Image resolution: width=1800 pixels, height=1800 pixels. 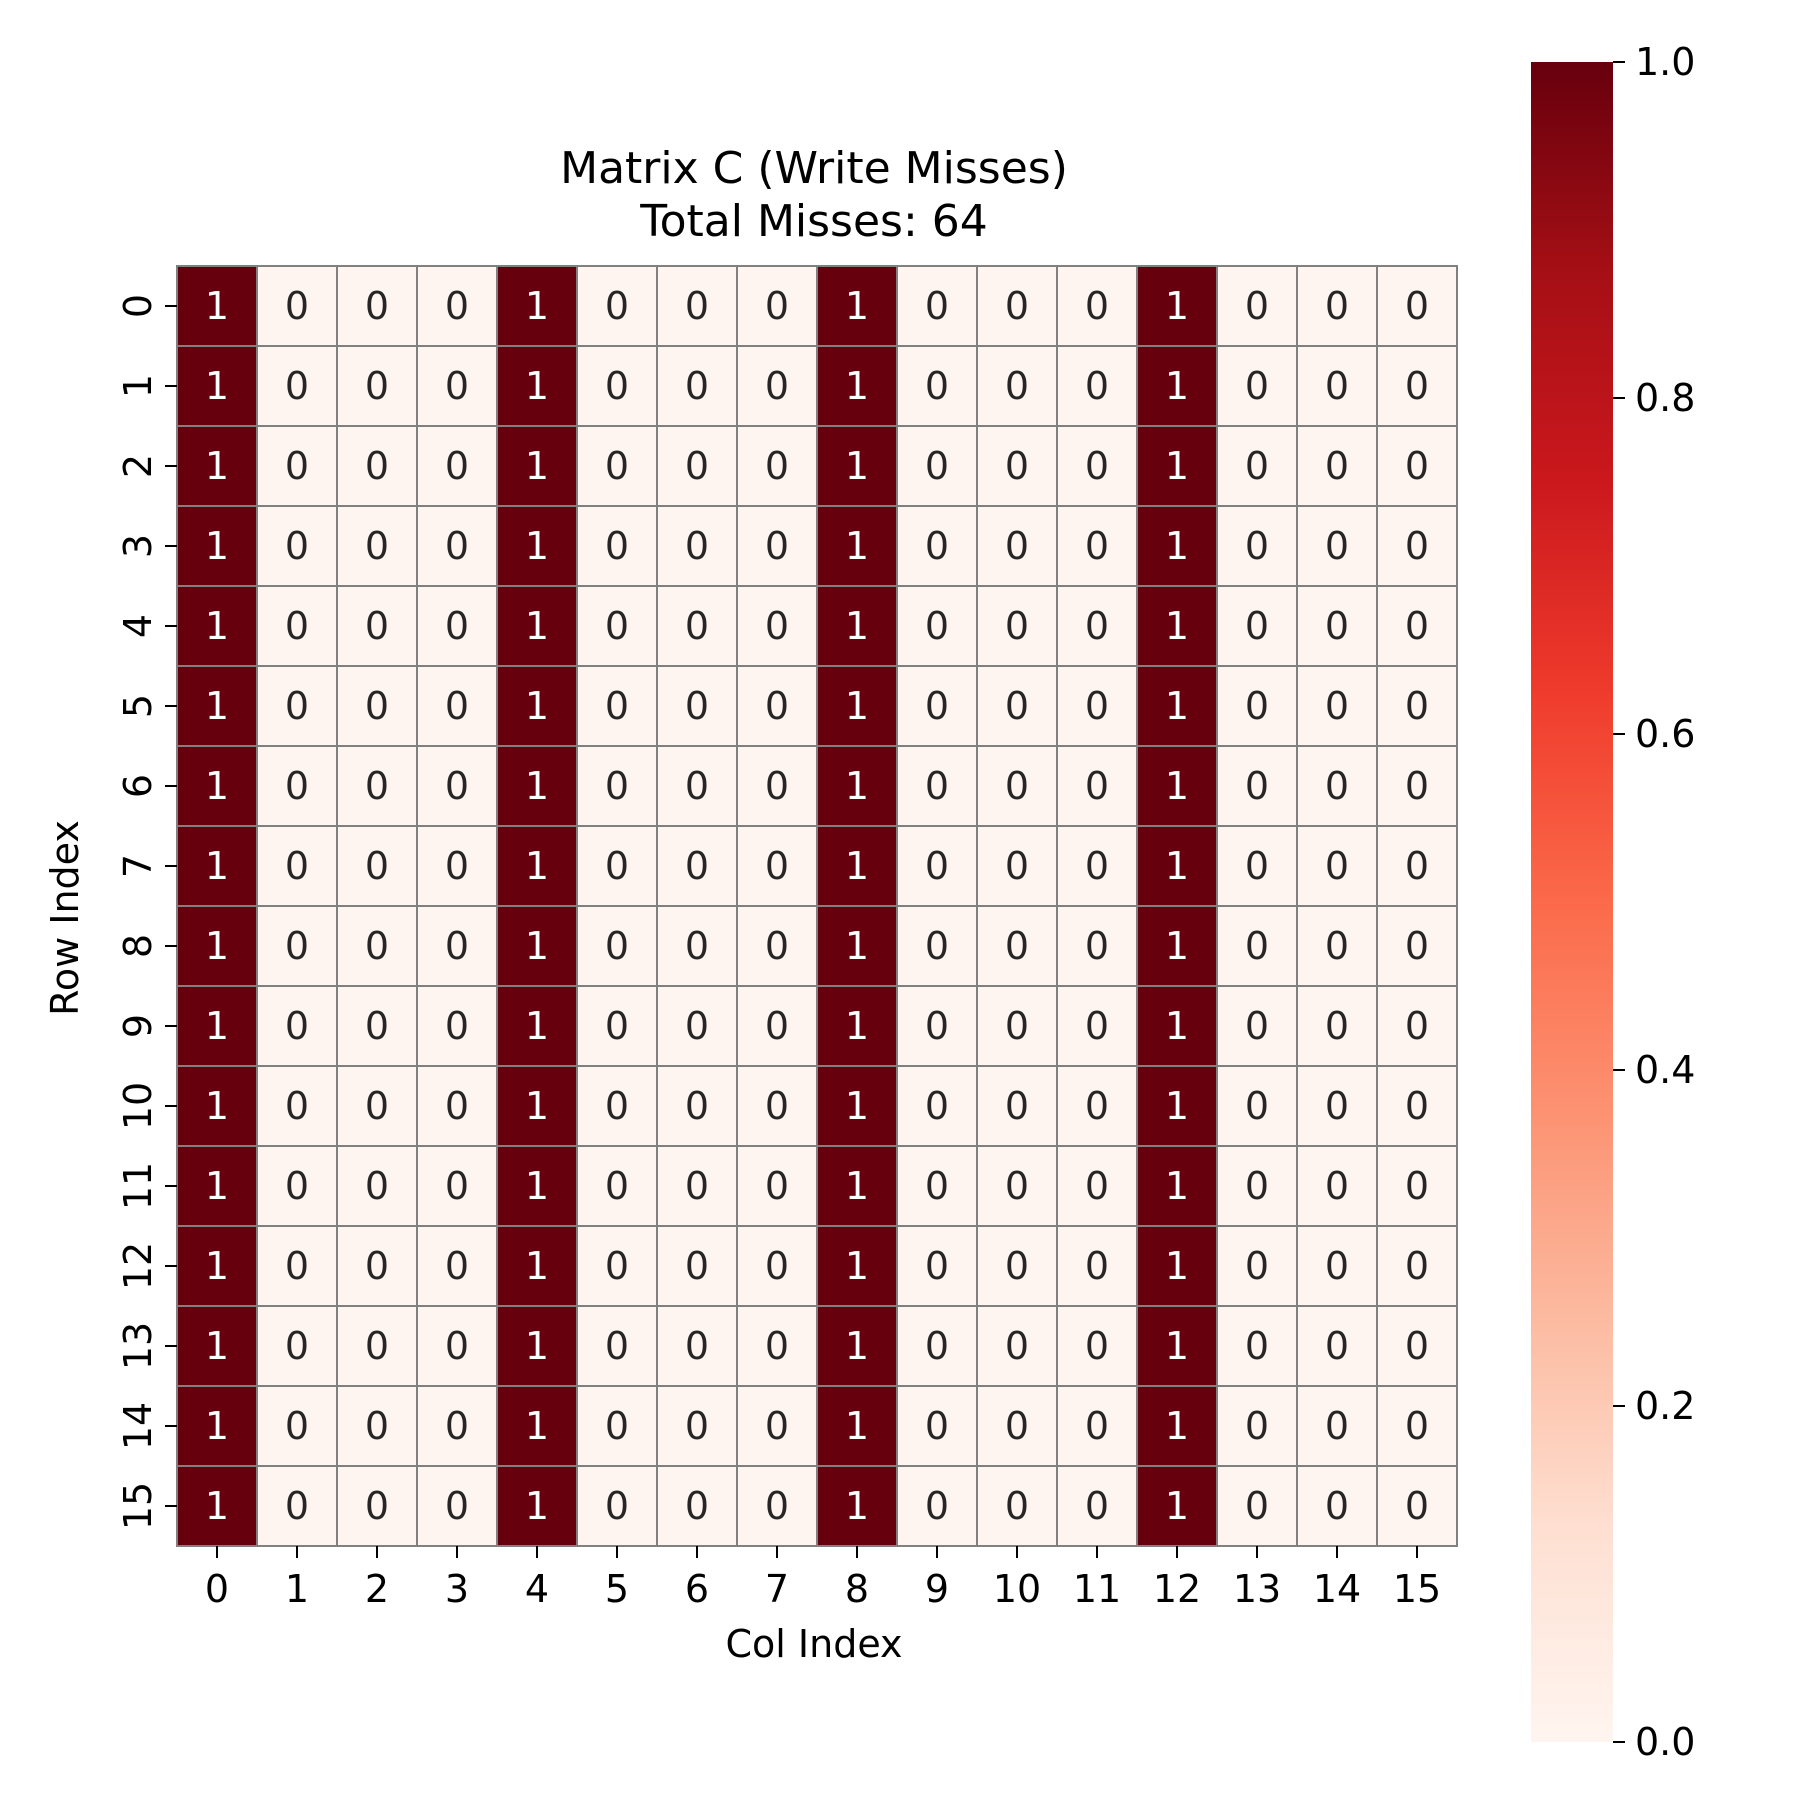 I want to click on y-tick-label: 9, so click(x=138, y=1026).